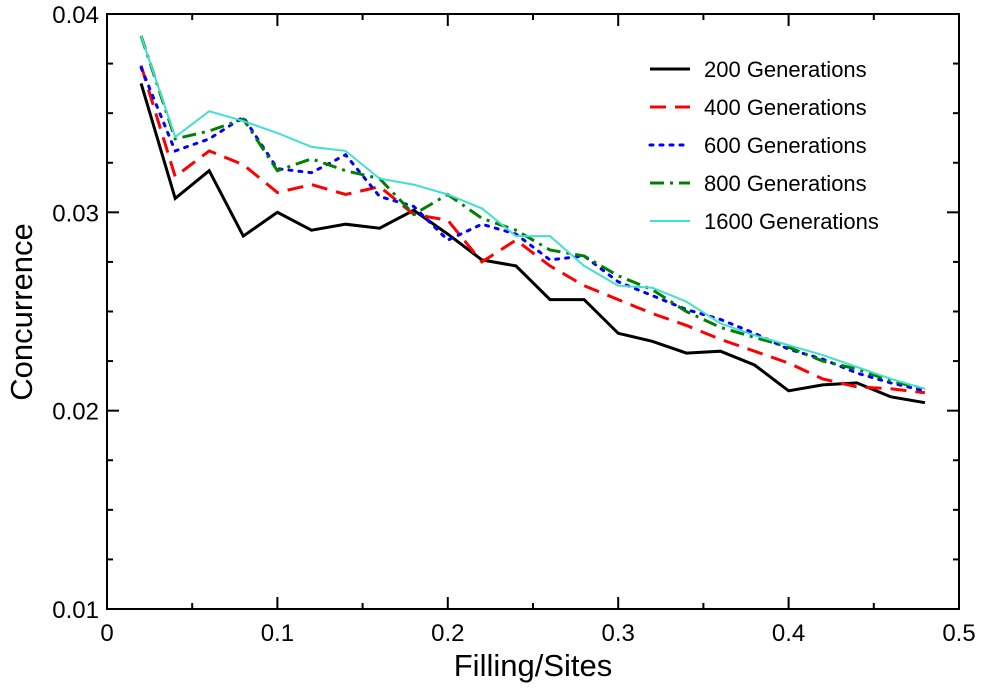 This screenshot has height=688, width=981. What do you see at coordinates (75, 15) in the screenshot?
I see `y-tick-label: 0.04` at bounding box center [75, 15].